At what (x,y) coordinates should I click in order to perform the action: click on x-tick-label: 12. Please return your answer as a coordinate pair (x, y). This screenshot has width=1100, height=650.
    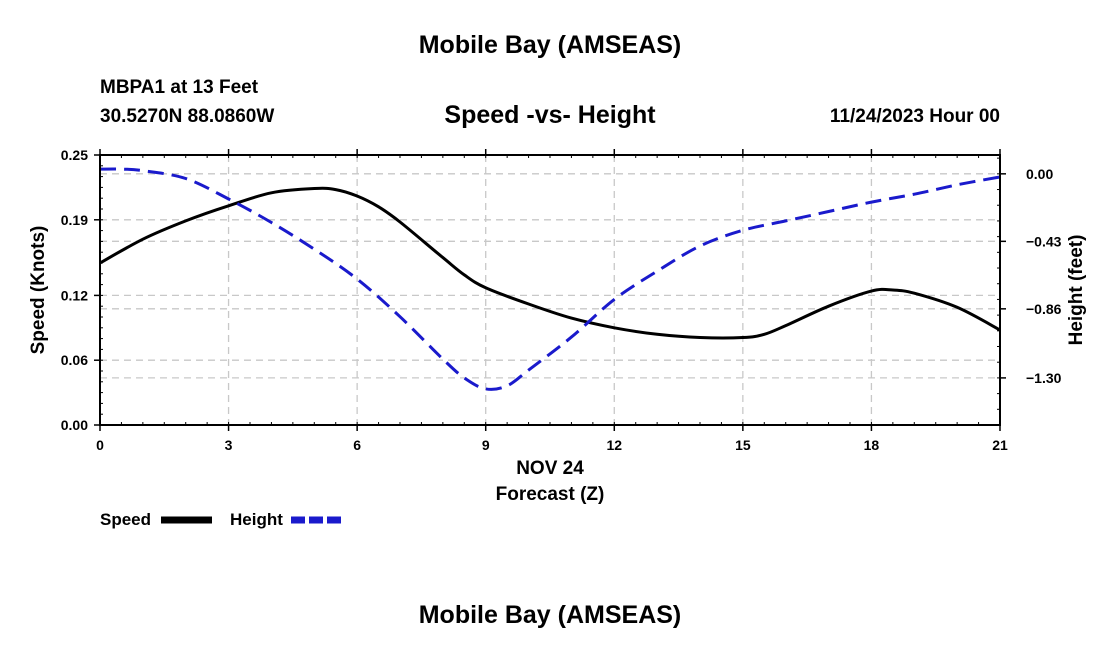
    Looking at the image, I should click on (614, 445).